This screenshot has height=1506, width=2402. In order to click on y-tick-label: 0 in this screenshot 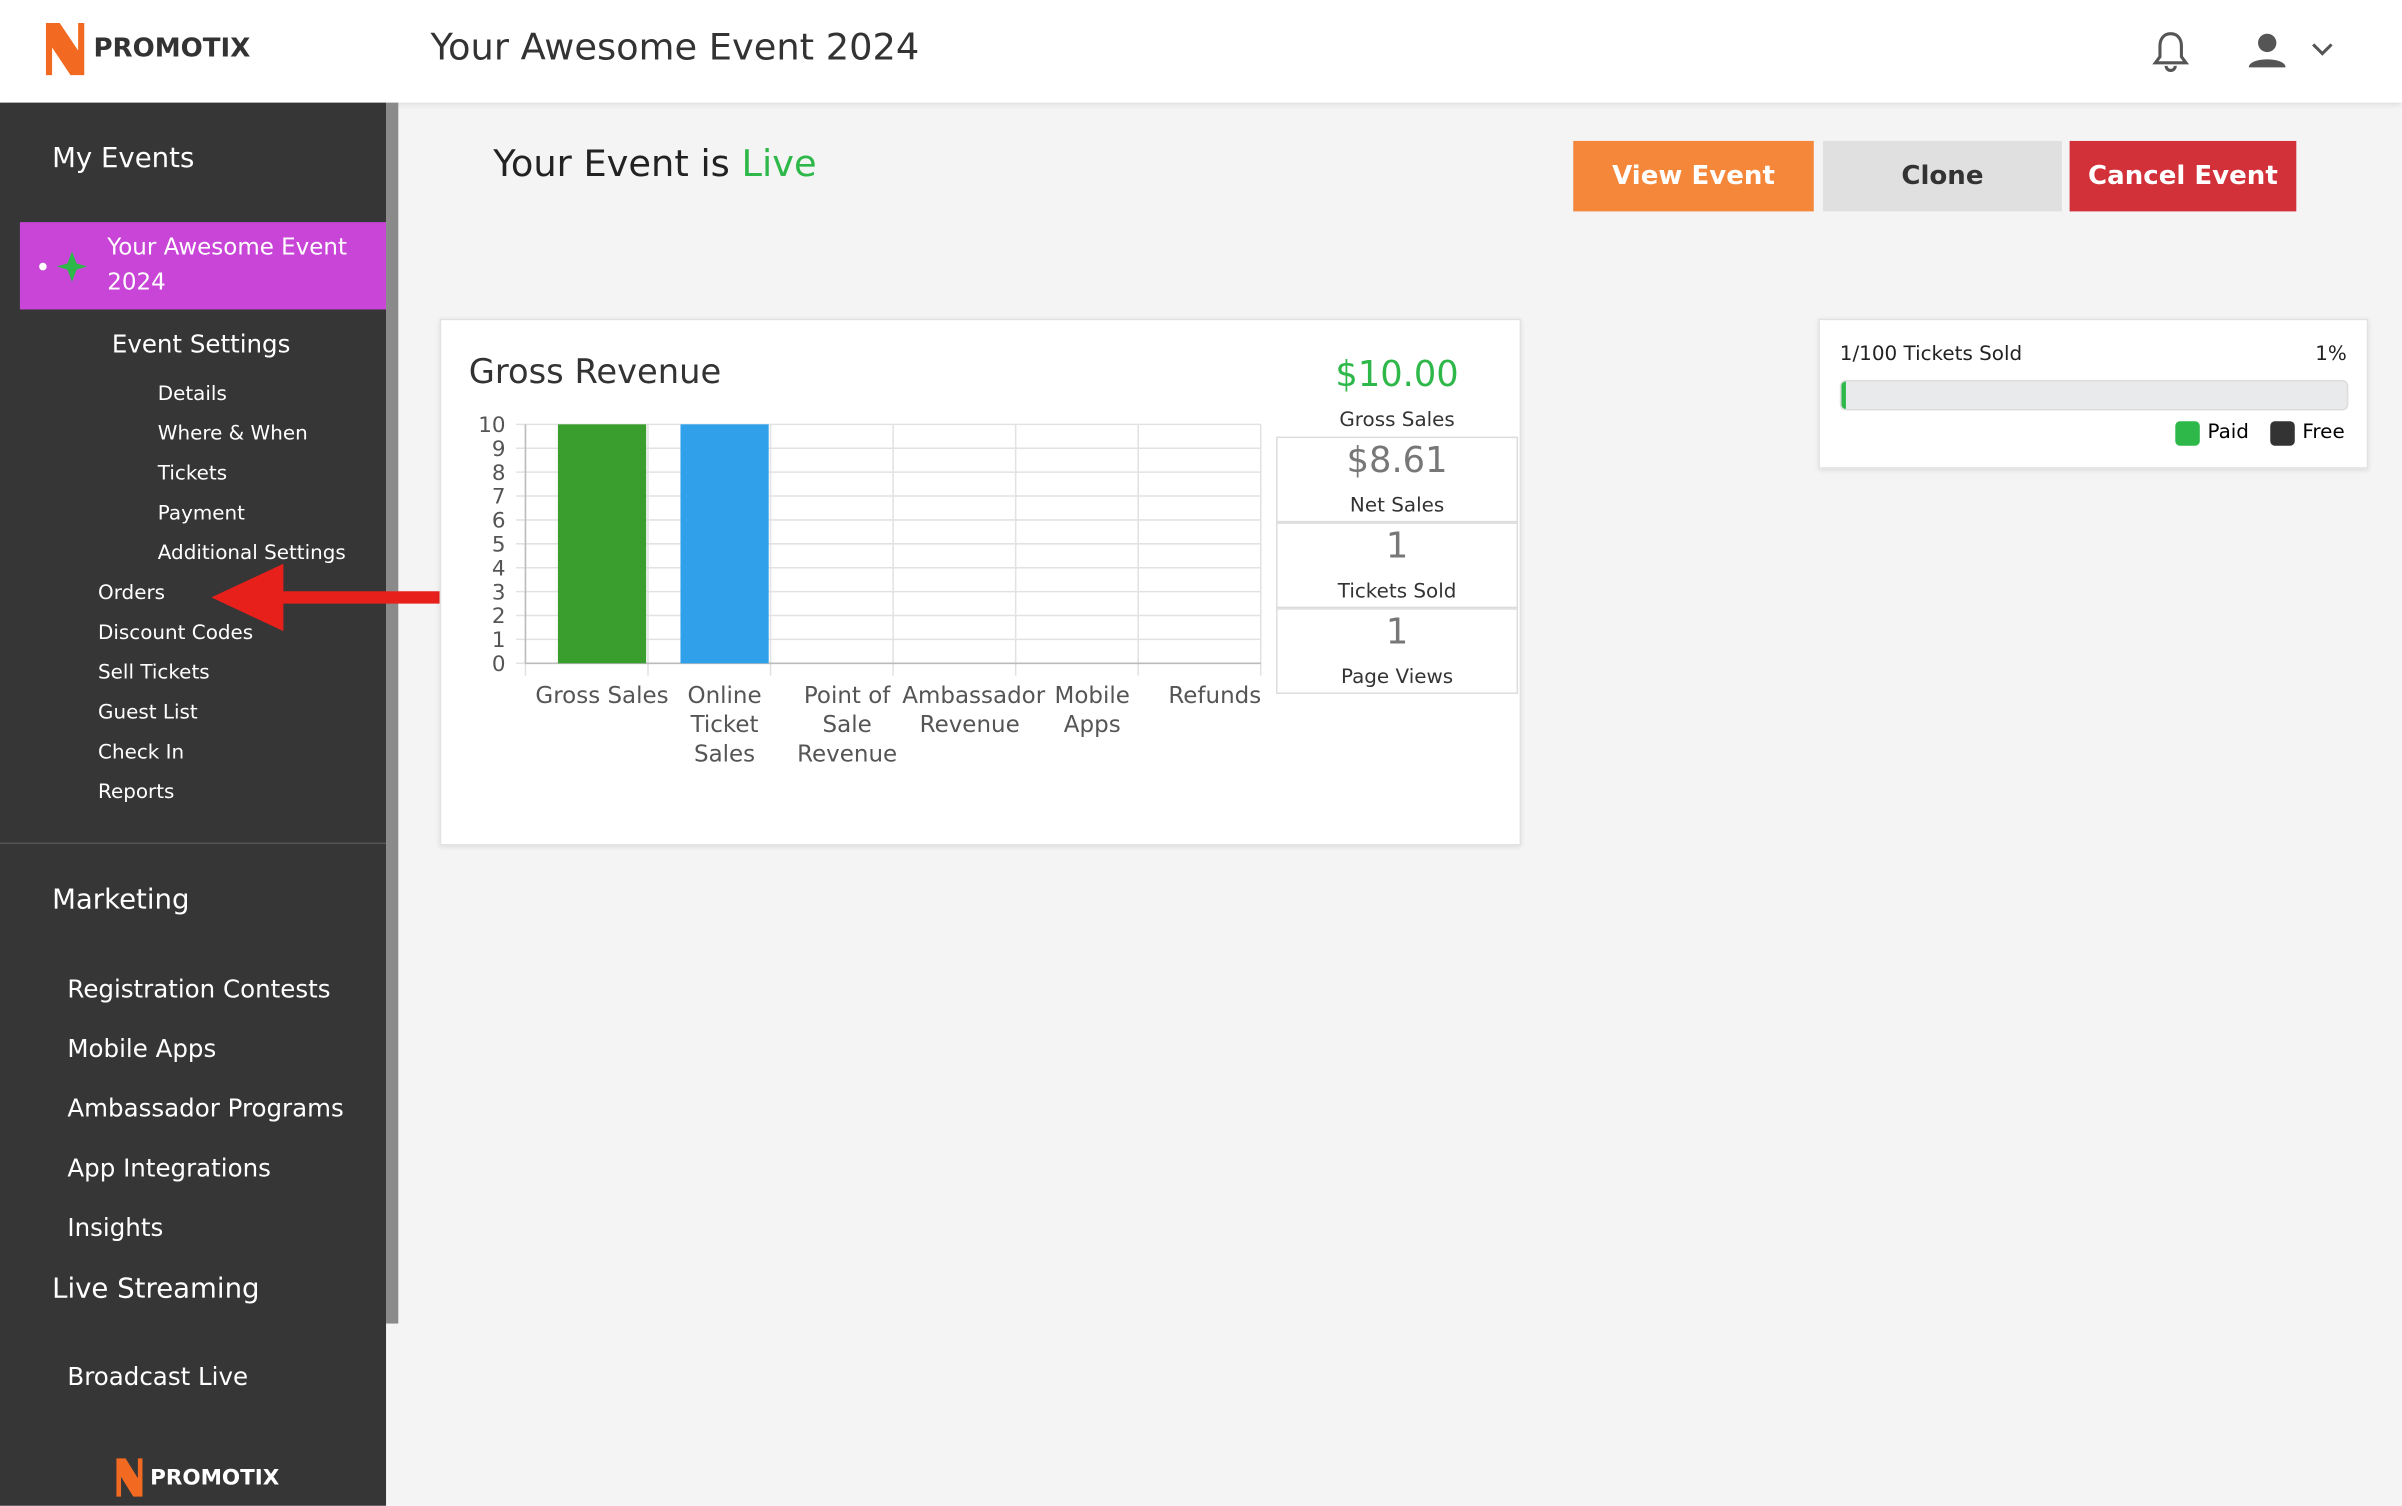, I will do `click(499, 664)`.